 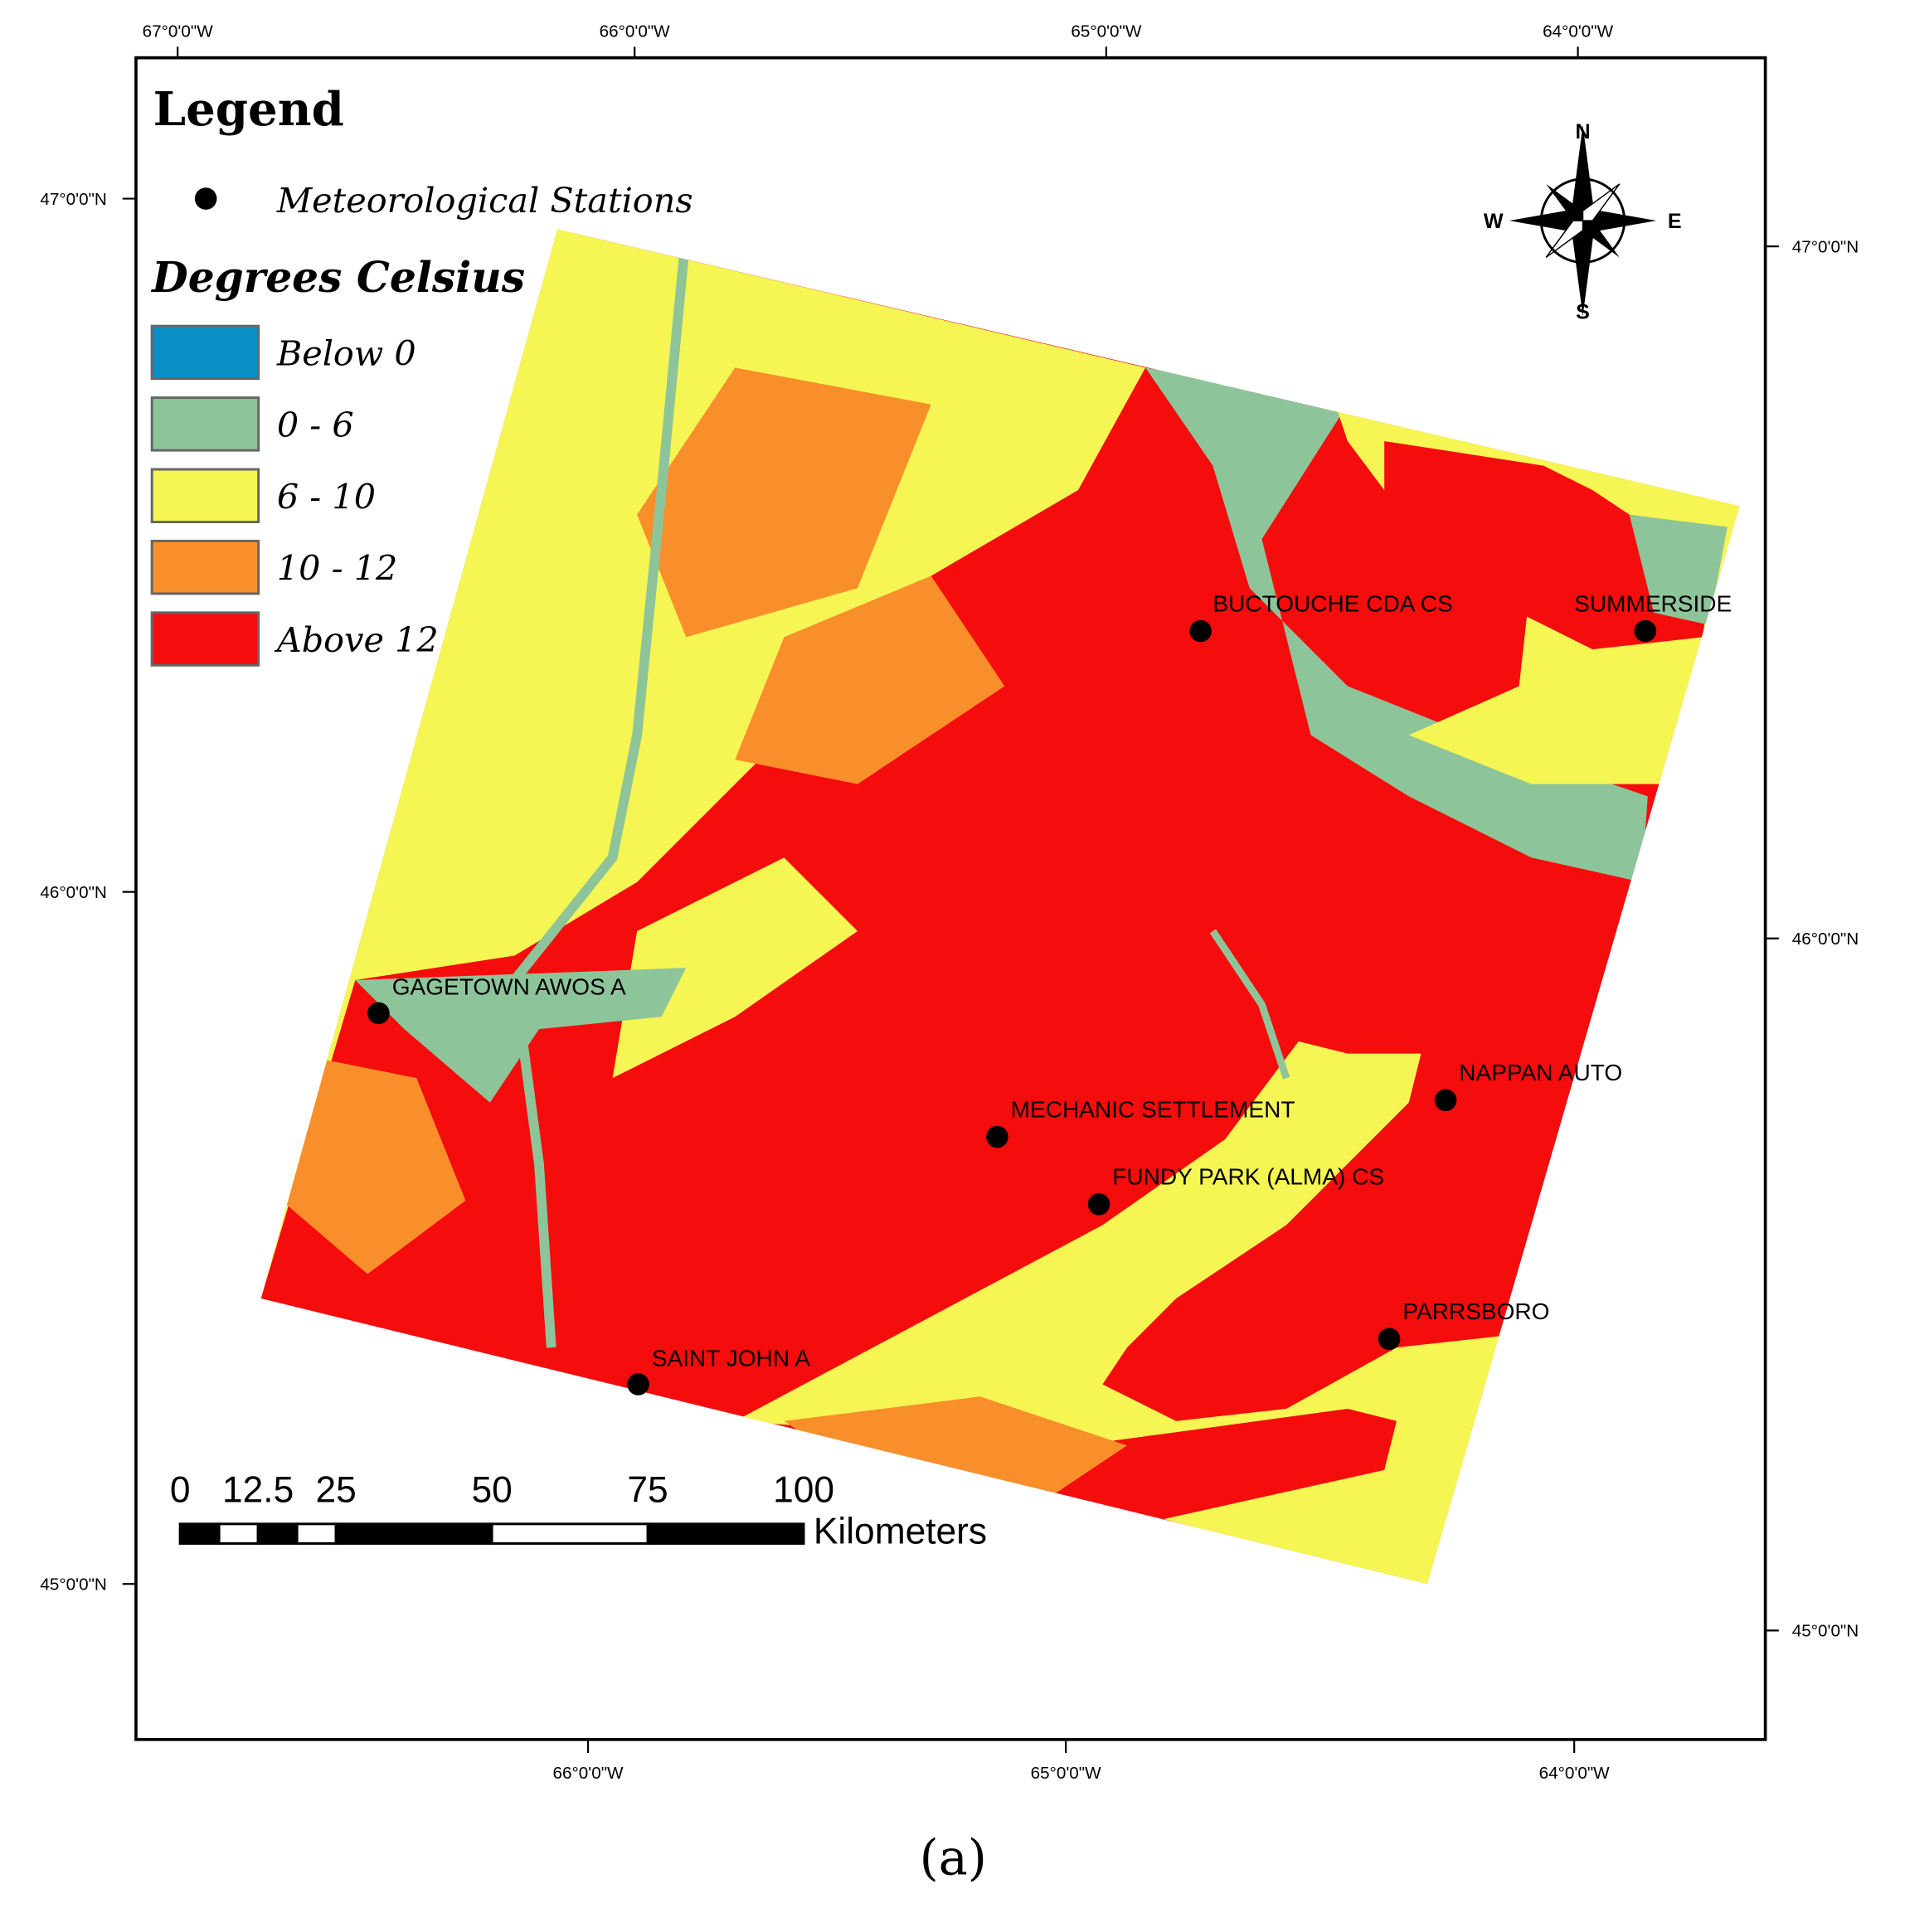 I want to click on legend-classes: Below 0 0 - 6 6 - 10 10 - 12 Above 12, so click(x=295, y=495).